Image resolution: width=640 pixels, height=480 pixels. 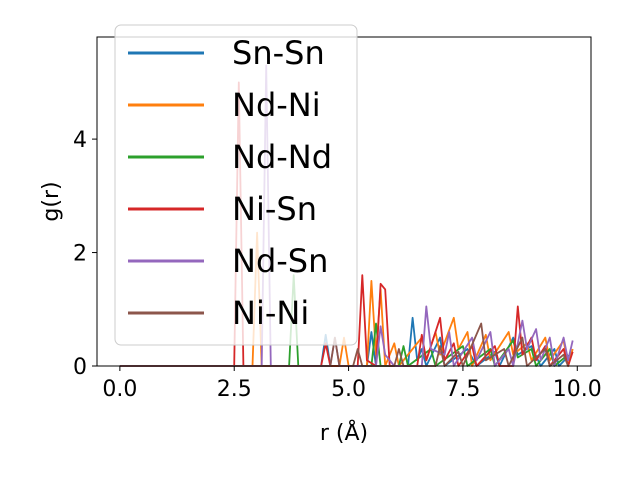 What do you see at coordinates (344, 432) in the screenshot?
I see `x-axis-label: r (Å)` at bounding box center [344, 432].